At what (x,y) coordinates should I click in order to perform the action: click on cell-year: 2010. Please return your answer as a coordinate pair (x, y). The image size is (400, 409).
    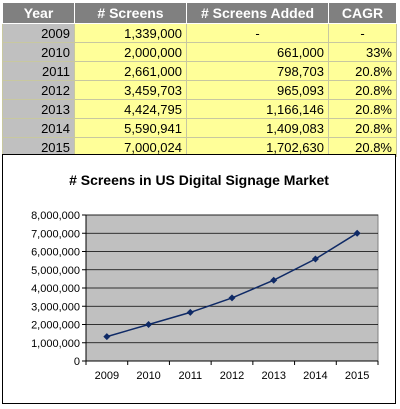
    Looking at the image, I should click on (38, 52).